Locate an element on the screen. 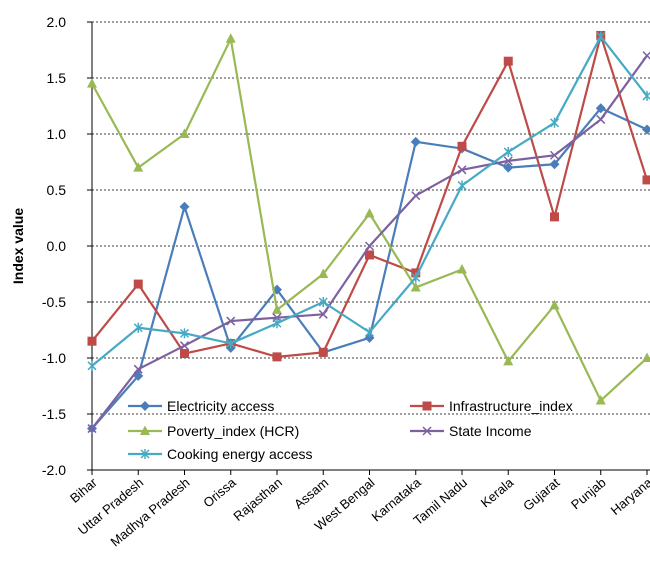 The width and height of the screenshot is (650, 585). legend-label: Electricity access is located at coordinates (220, 406).